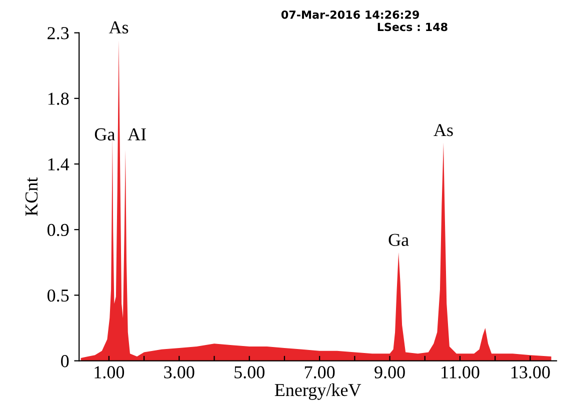 The image size is (565, 410). What do you see at coordinates (530, 372) in the screenshot?
I see `x-tick-label: 13.00` at bounding box center [530, 372].